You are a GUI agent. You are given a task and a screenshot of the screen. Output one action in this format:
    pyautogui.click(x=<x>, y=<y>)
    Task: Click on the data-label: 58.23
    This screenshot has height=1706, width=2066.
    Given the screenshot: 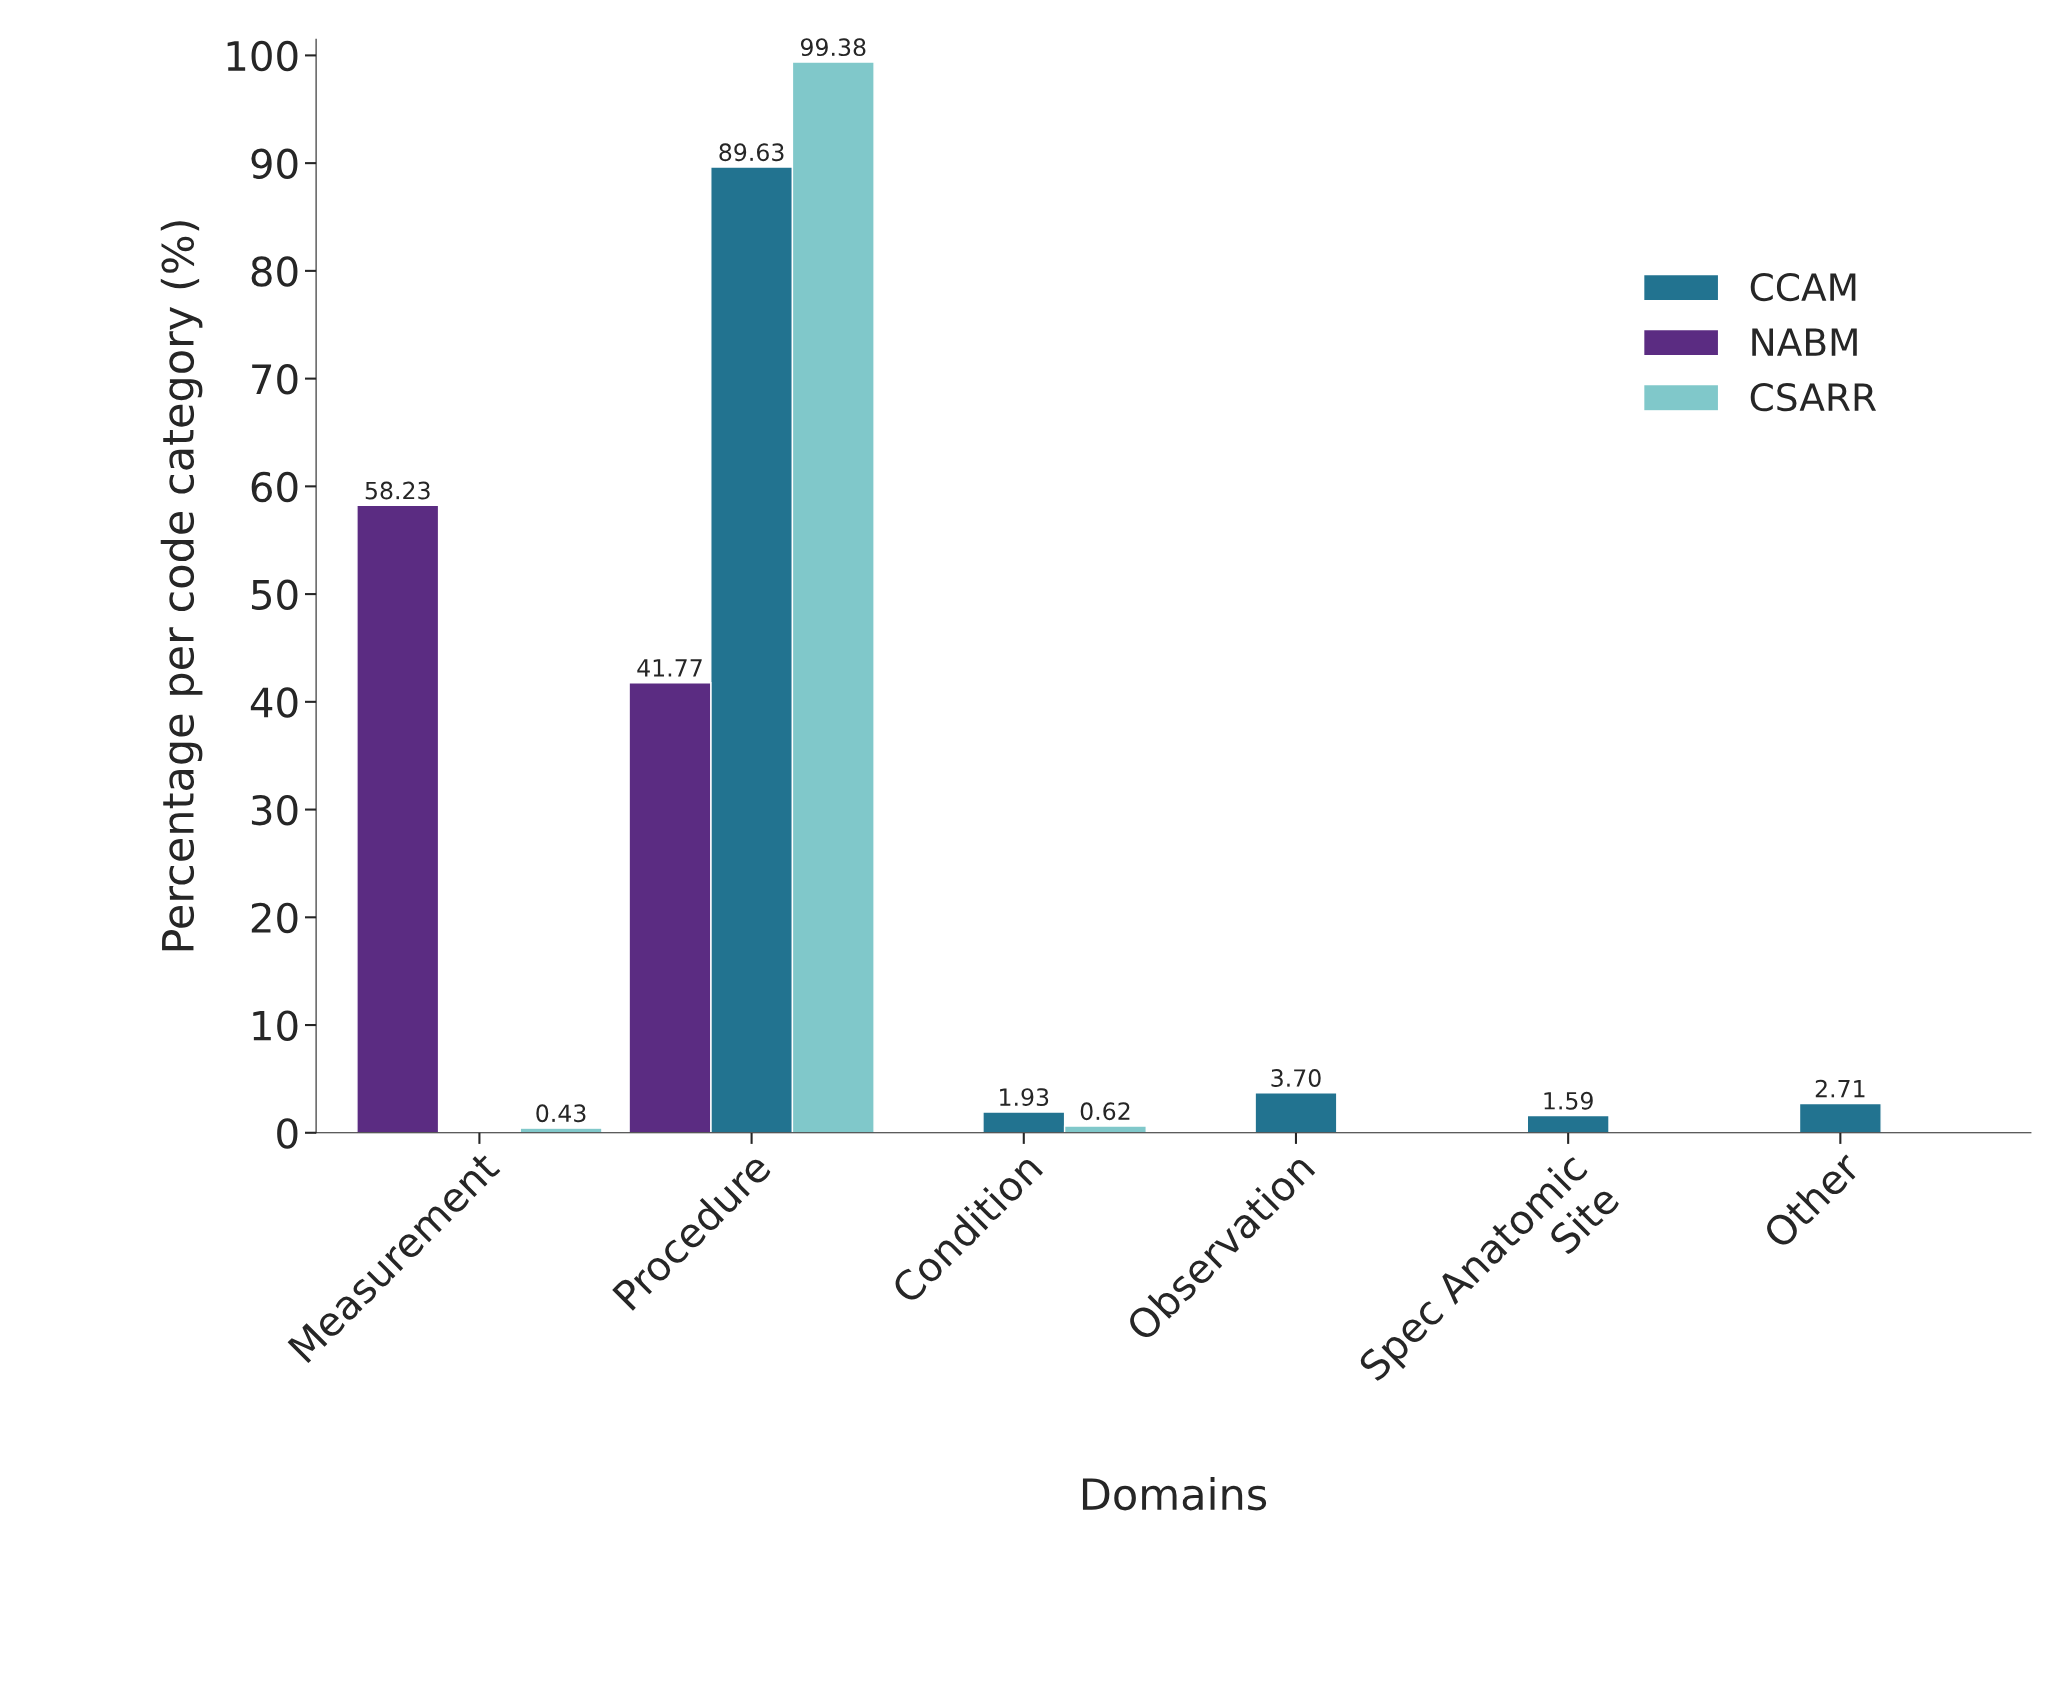 What is the action you would take?
    pyautogui.click(x=397, y=490)
    